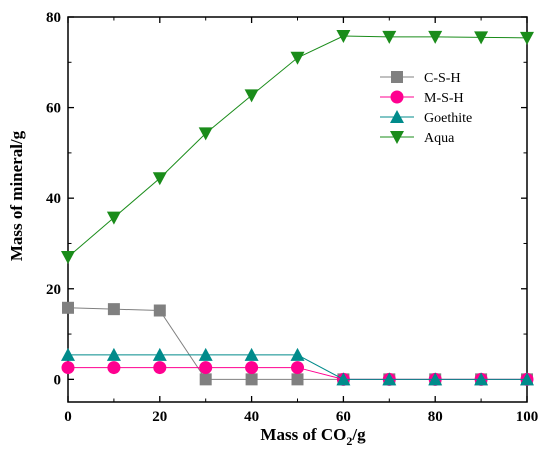  I want to click on x-axis-title: Mass of CO2/g, so click(313, 436).